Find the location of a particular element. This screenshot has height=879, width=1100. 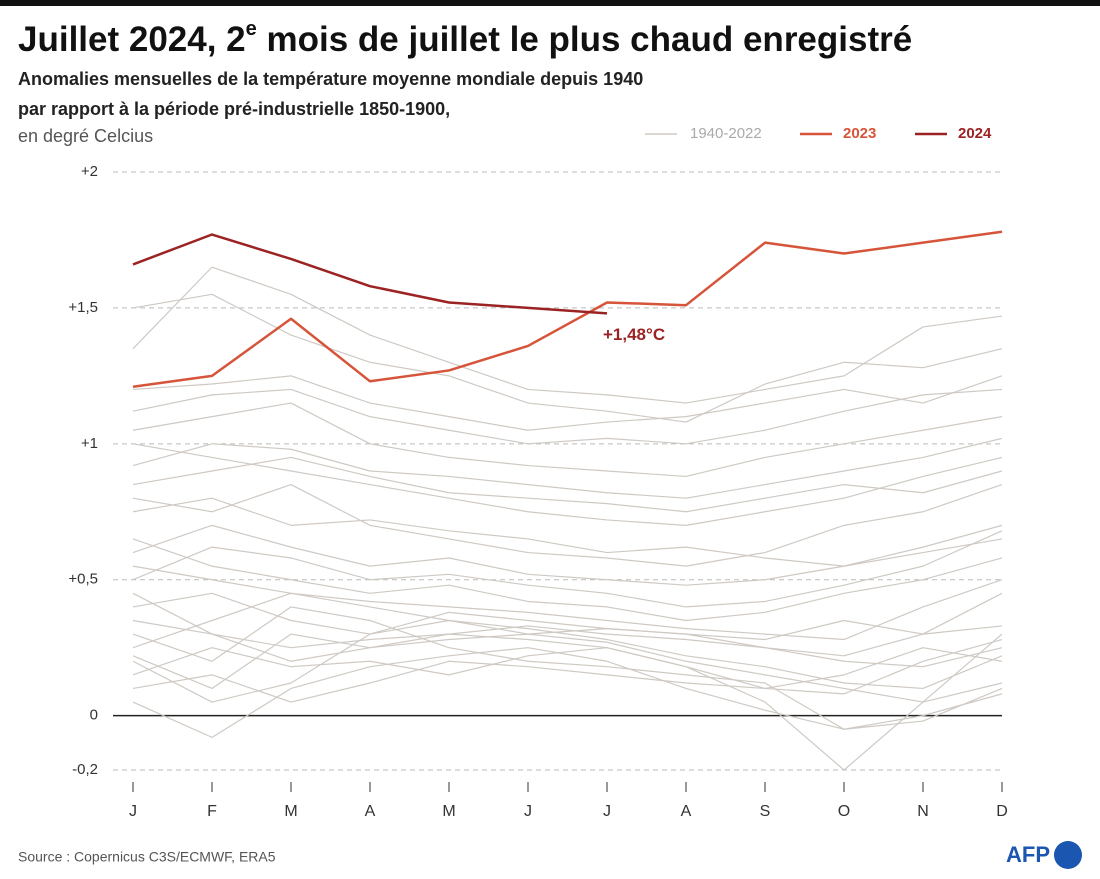

title-sup: e is located at coordinates (251, 29).